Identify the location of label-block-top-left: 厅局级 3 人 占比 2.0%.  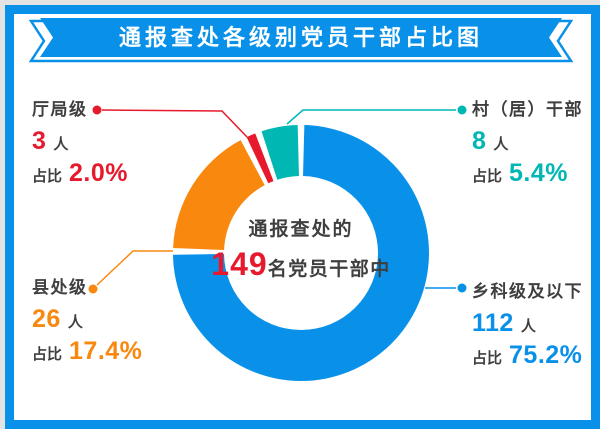
(80, 143).